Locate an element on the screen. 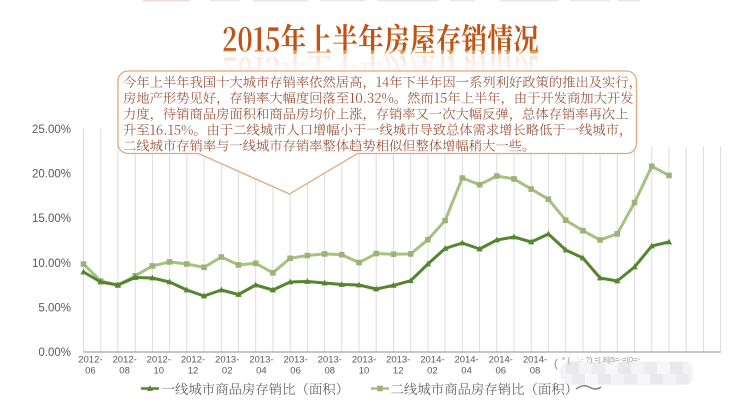 The height and width of the screenshot is (413, 741). svg-text: :.- ?) =| 8||5=-=(0=- is located at coordinates (608, 359).